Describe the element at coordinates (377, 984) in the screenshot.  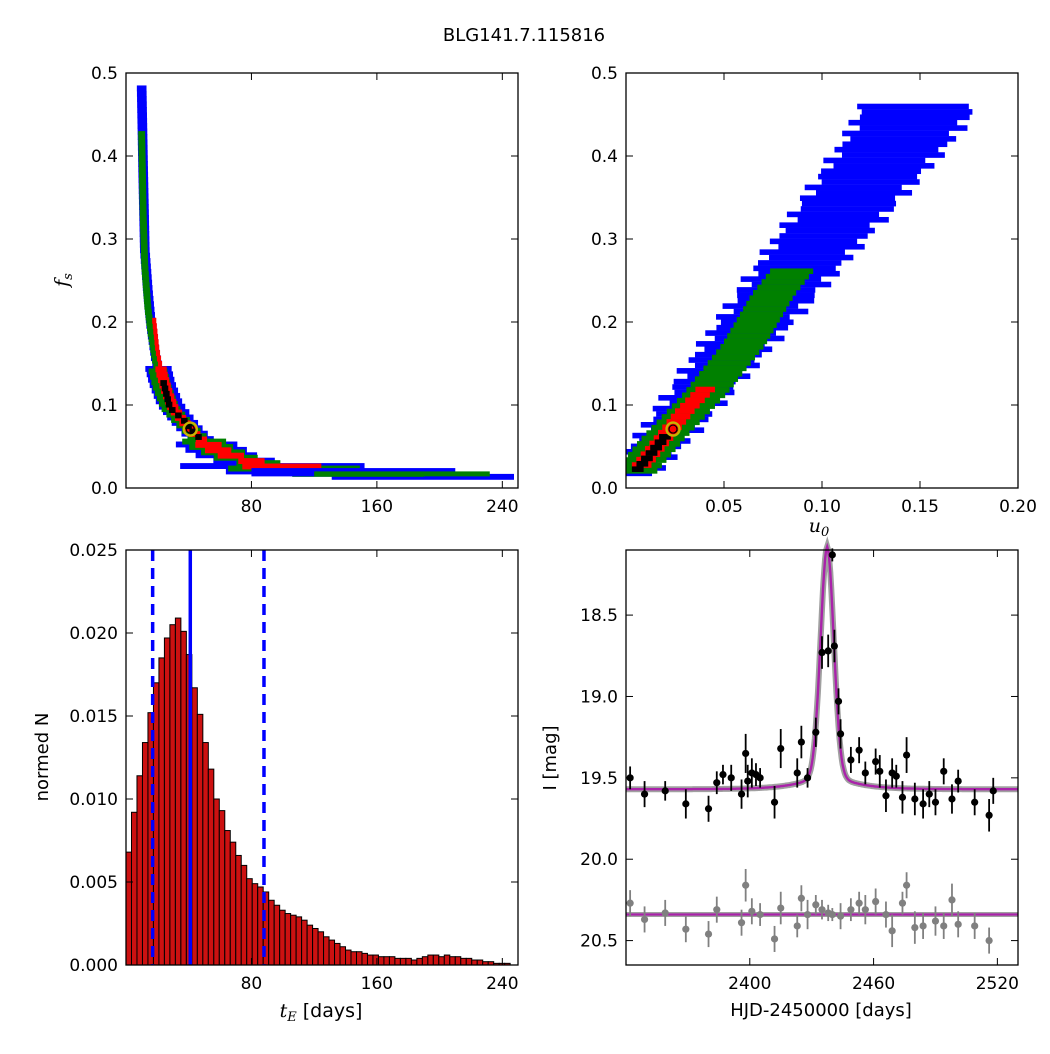
I see `x-tick-label: 160` at that location.